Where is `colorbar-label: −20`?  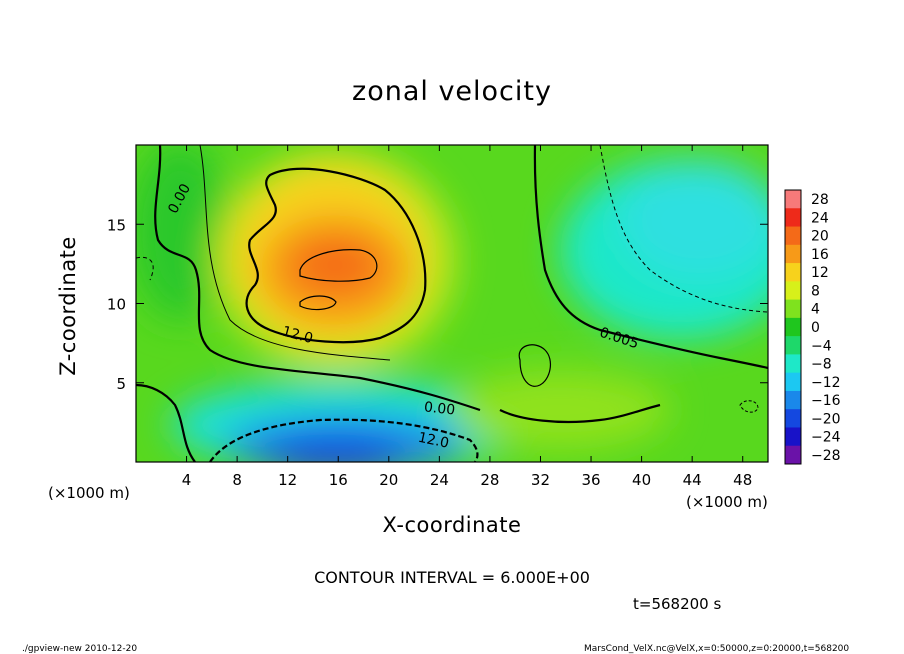
colorbar-label: −20 is located at coordinates (826, 419).